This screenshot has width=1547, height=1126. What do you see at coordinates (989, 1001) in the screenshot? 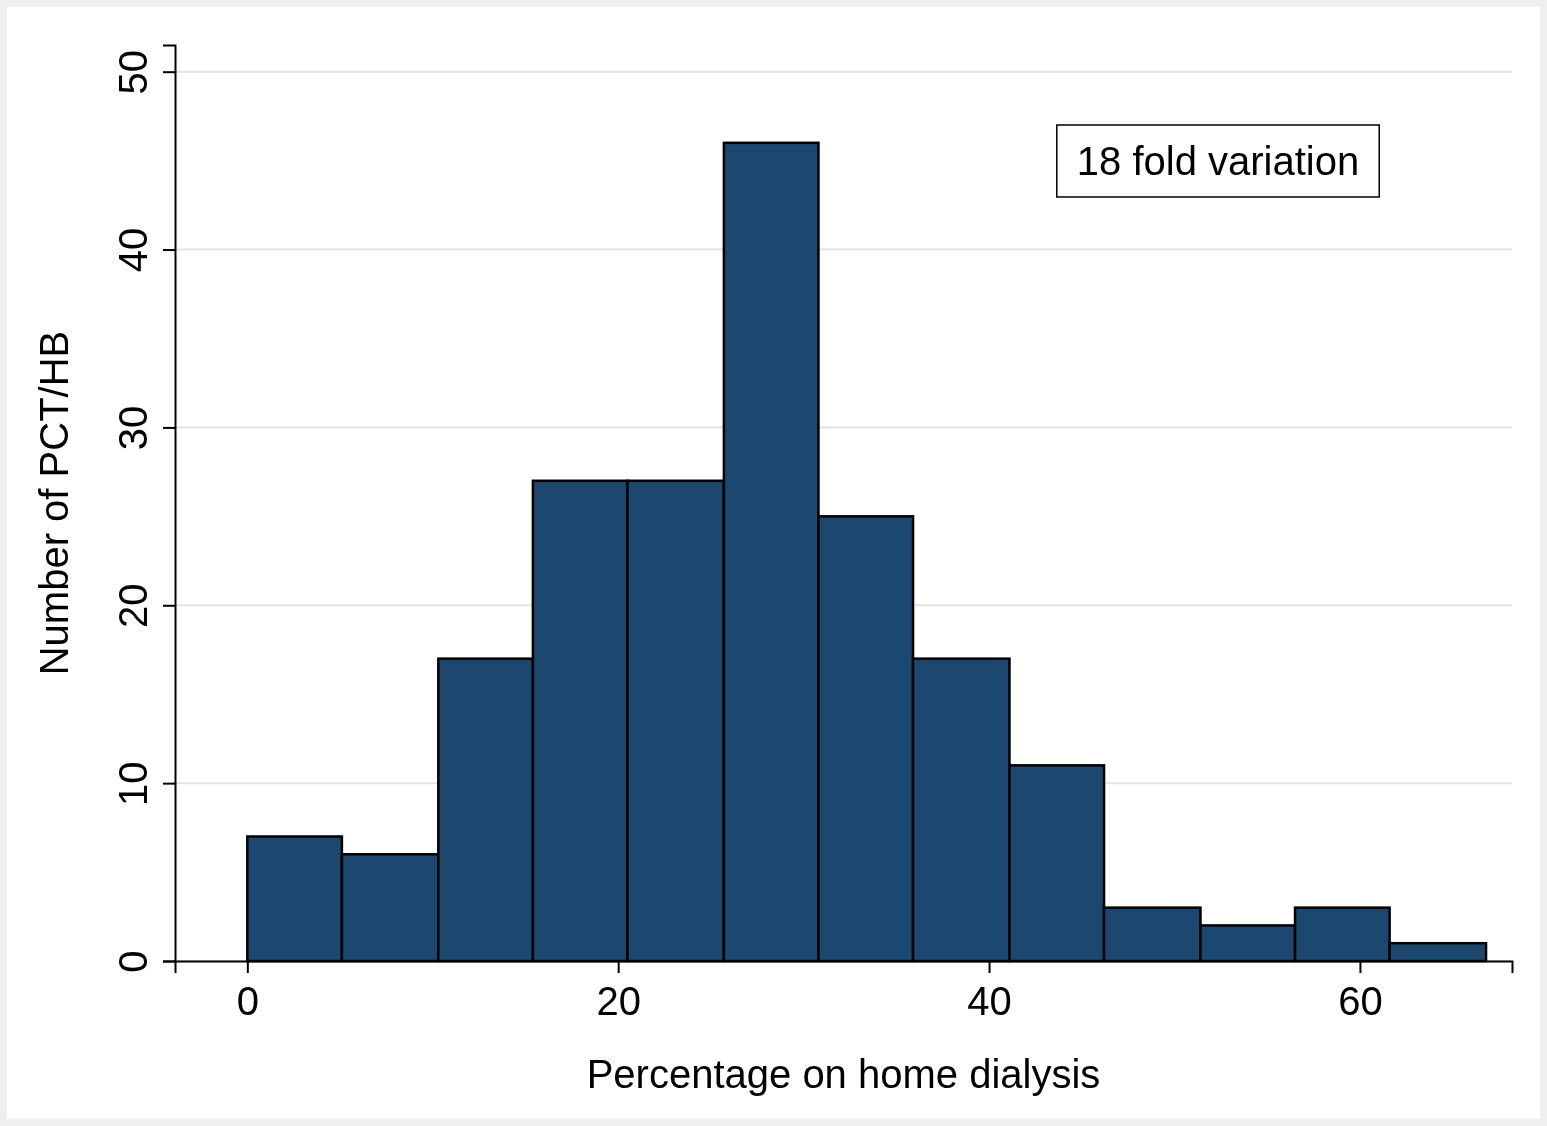
I see `x-tick-label: 40` at bounding box center [989, 1001].